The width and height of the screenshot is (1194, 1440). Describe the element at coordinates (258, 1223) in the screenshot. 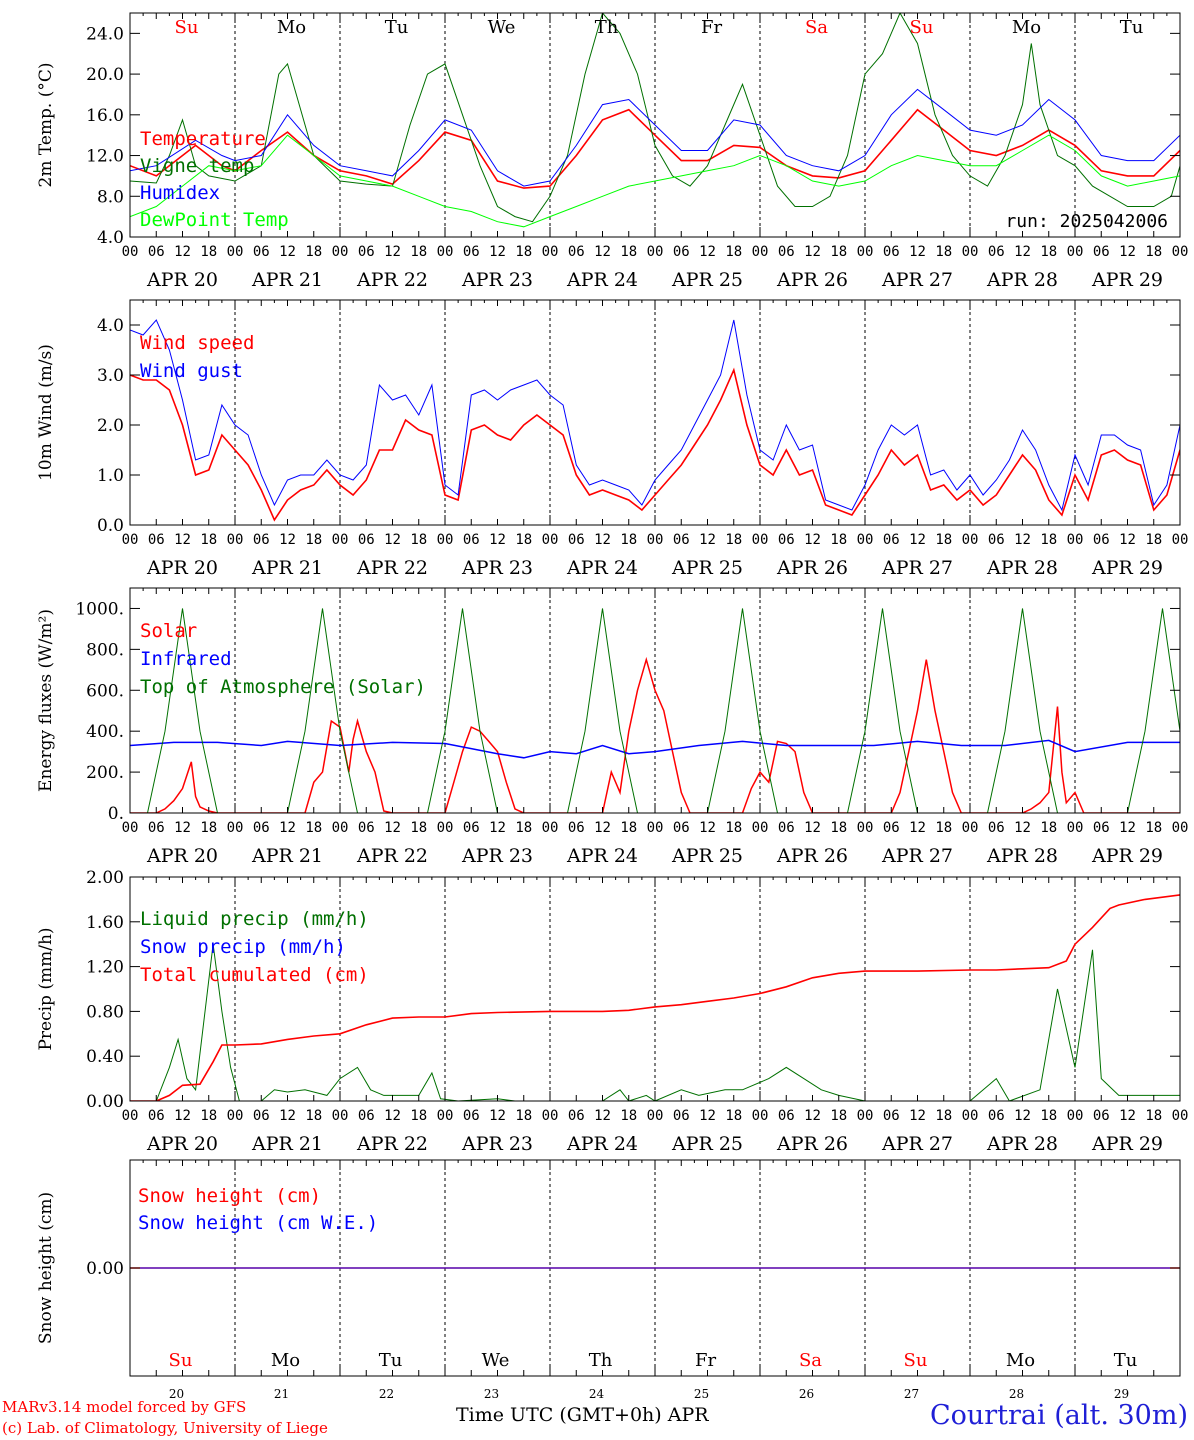

I see `legend-entry: Snow height (cm W.E.)` at that location.